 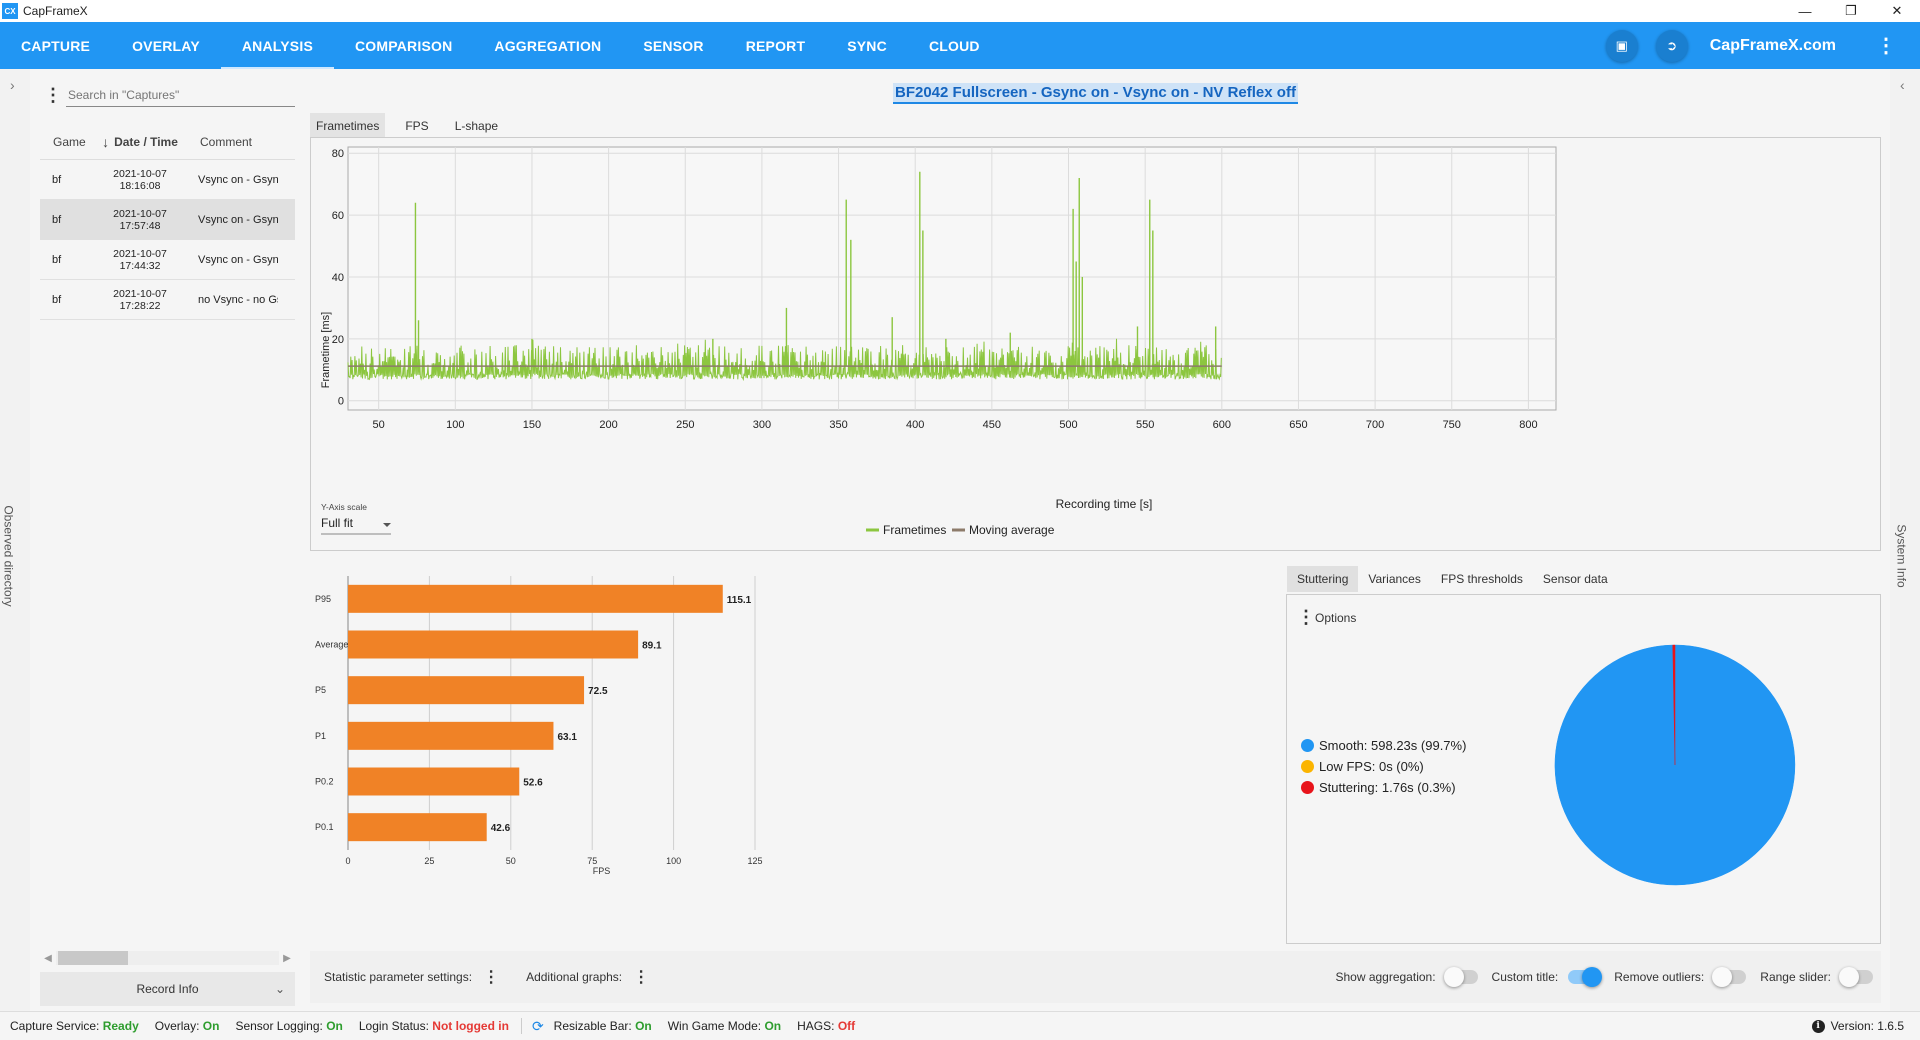 I want to click on tab-sensor: SENSOR, so click(x=673, y=45).